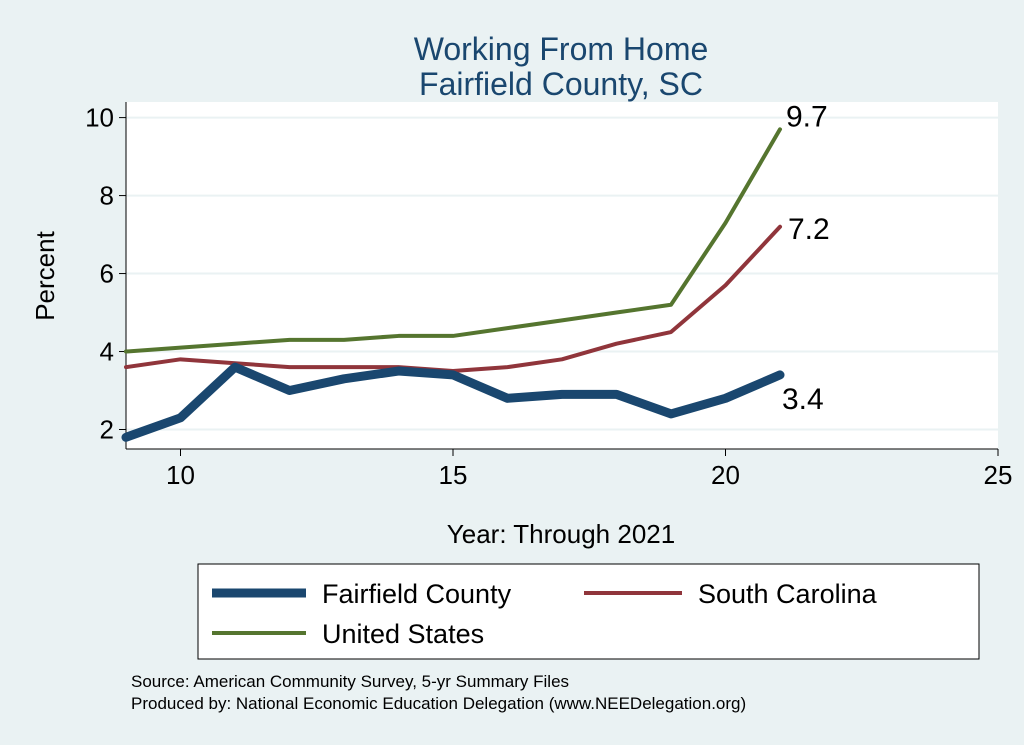 This screenshot has height=745, width=1024. What do you see at coordinates (403, 634) in the screenshot?
I see `legend-label-united-states: United States` at bounding box center [403, 634].